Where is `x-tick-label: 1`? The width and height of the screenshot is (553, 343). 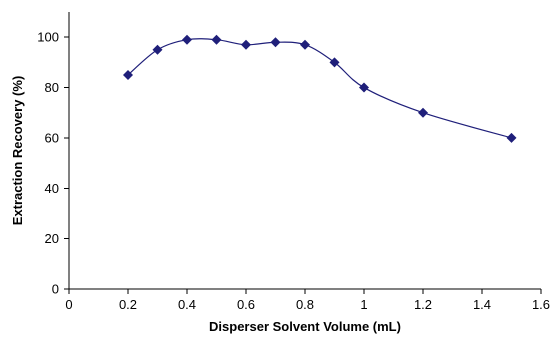
x-tick-label: 1 is located at coordinates (363, 304).